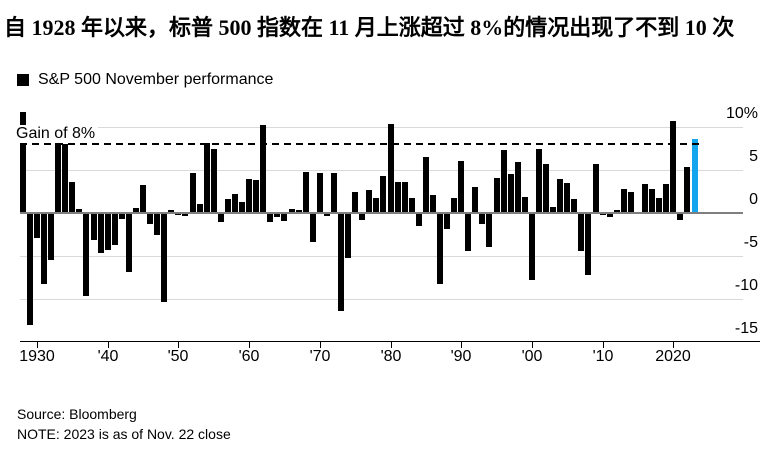 The image size is (766, 450). What do you see at coordinates (101, 233) in the screenshot?
I see `bar-1939` at bounding box center [101, 233].